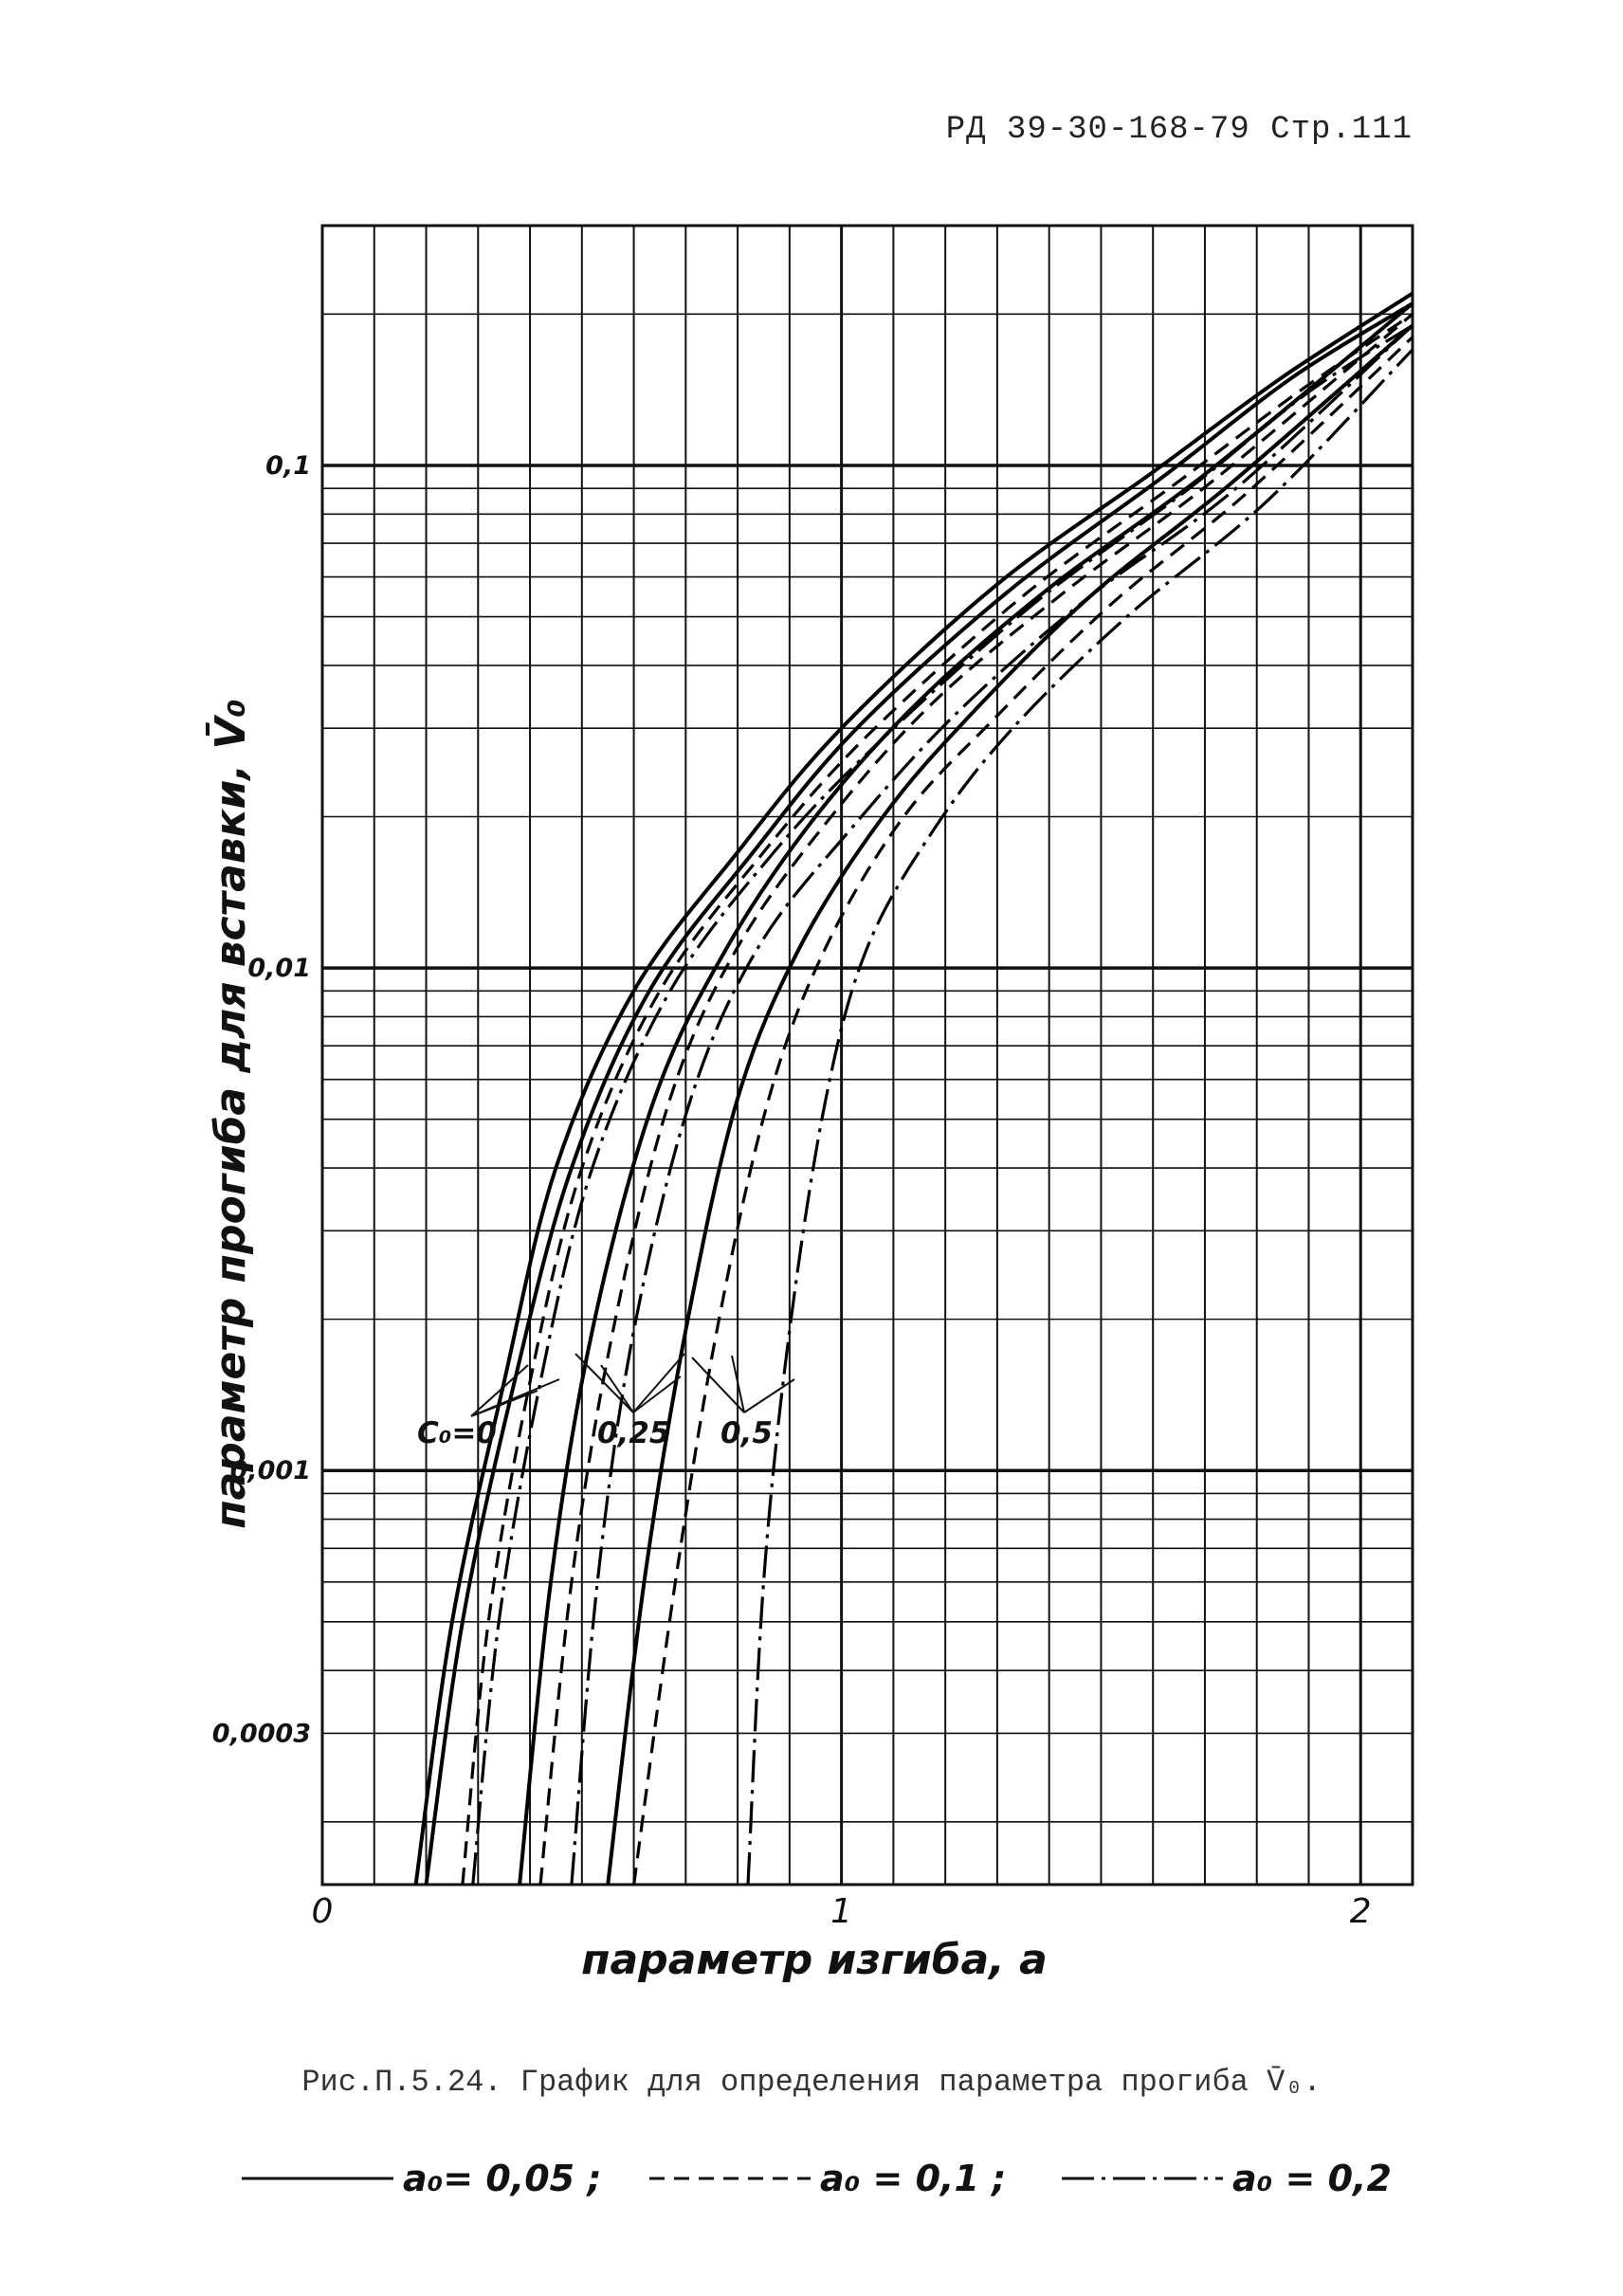 Image resolution: width=1623 pixels, height=2296 pixels. I want to click on legend-label-dashdot: a₀ = 0,2, so click(1312, 2178).